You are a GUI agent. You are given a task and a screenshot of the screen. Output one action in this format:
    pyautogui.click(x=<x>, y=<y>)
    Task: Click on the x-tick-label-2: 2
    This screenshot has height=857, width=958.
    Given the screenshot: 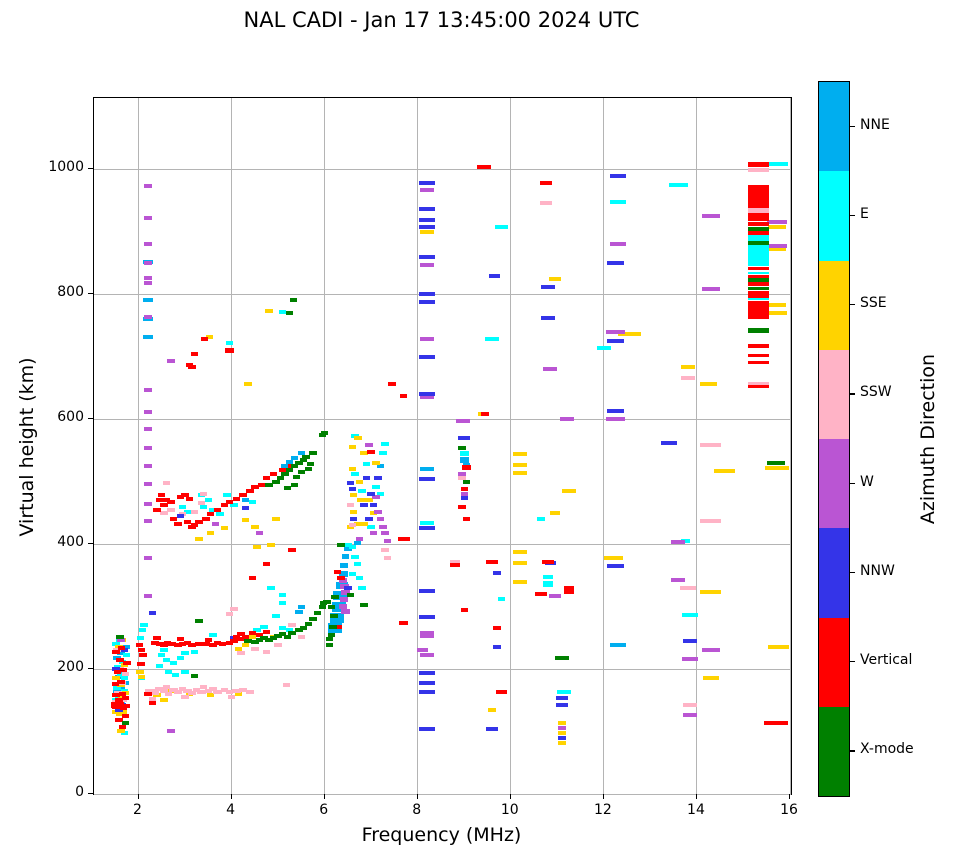 What is the action you would take?
    pyautogui.click(x=137, y=810)
    